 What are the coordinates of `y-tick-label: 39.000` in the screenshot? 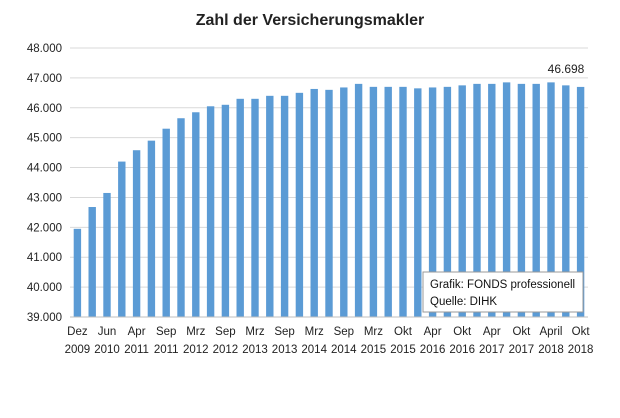 It's located at (44, 318).